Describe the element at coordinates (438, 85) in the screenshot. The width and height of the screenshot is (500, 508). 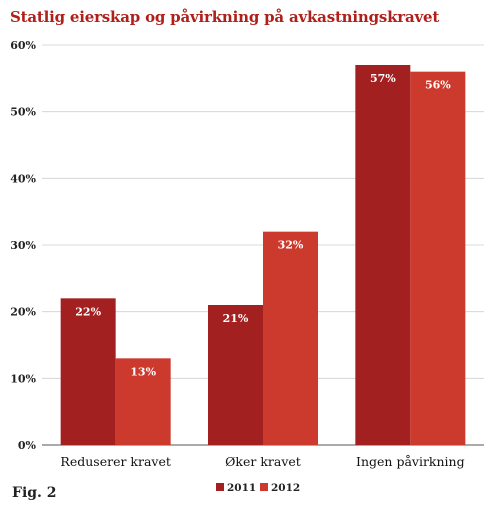
I see `data-label: 56%` at that location.